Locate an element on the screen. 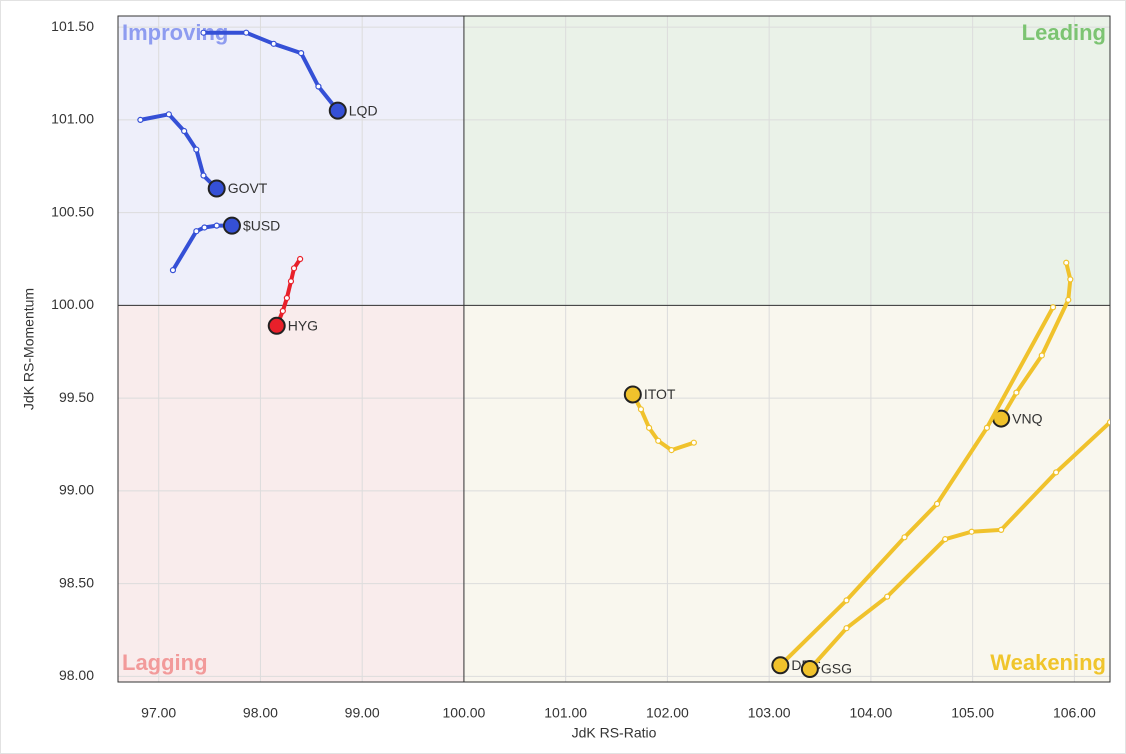 Image resolution: width=1126 pixels, height=754 pixels. y-tick-label: 99.50 is located at coordinates (76, 397).